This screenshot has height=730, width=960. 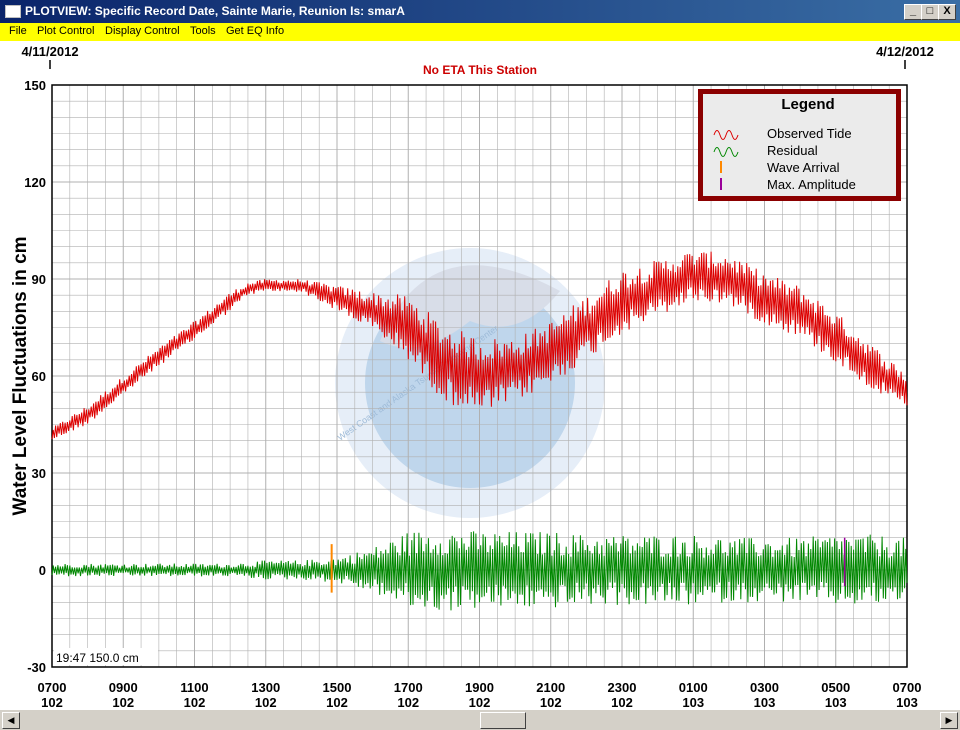 I want to click on legend-wave-arrival-label: Wave Arrival, so click(x=803, y=167).